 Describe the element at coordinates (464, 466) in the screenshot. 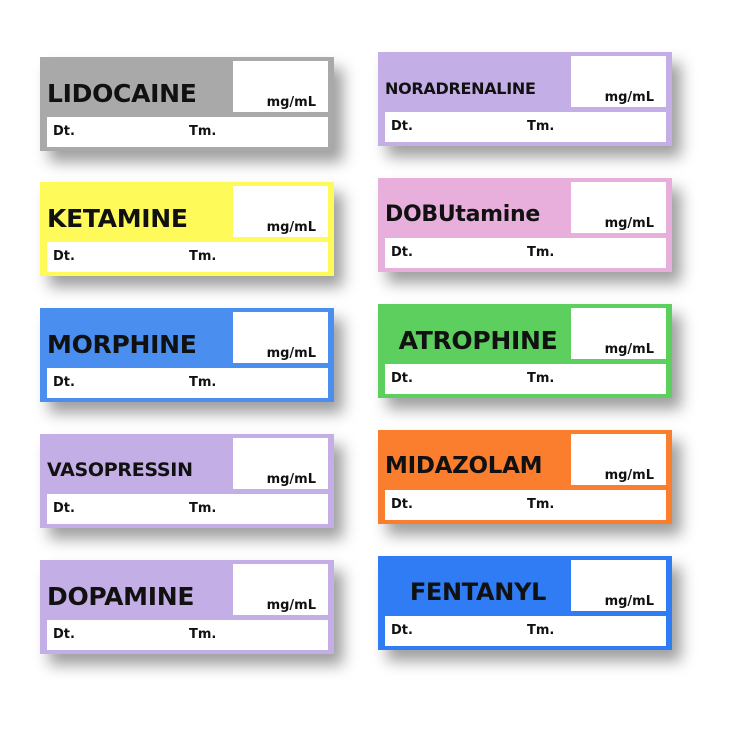

I see `drug-name: MIDAZOLAM` at that location.